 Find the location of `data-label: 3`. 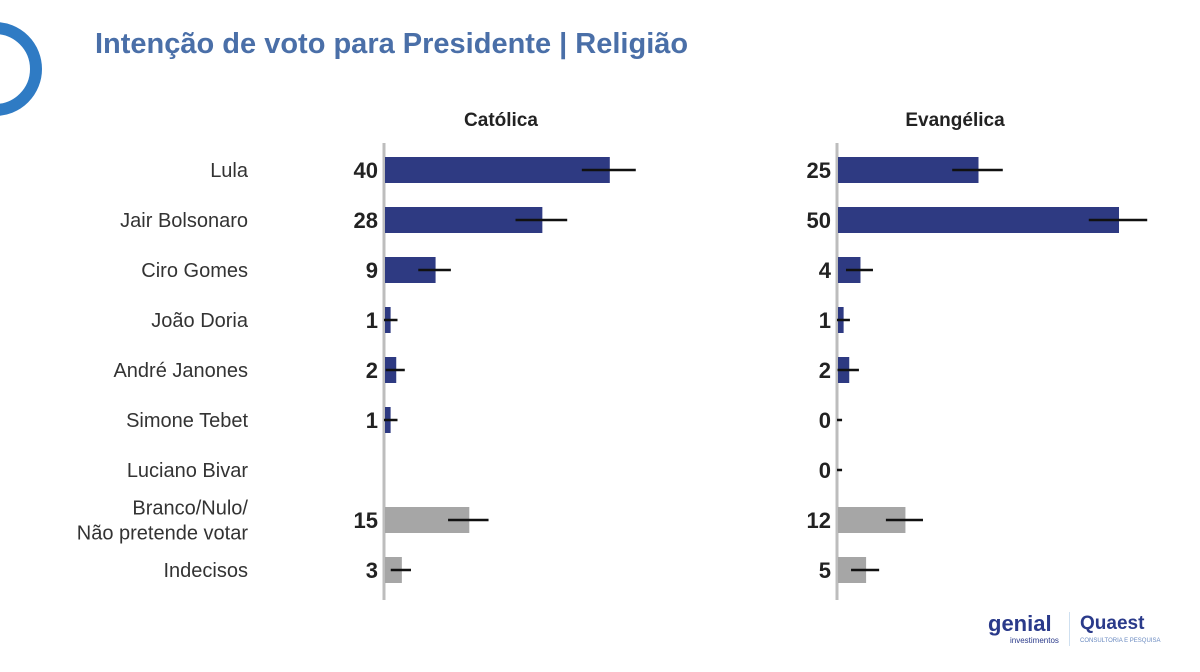

data-label: 3 is located at coordinates (372, 570).